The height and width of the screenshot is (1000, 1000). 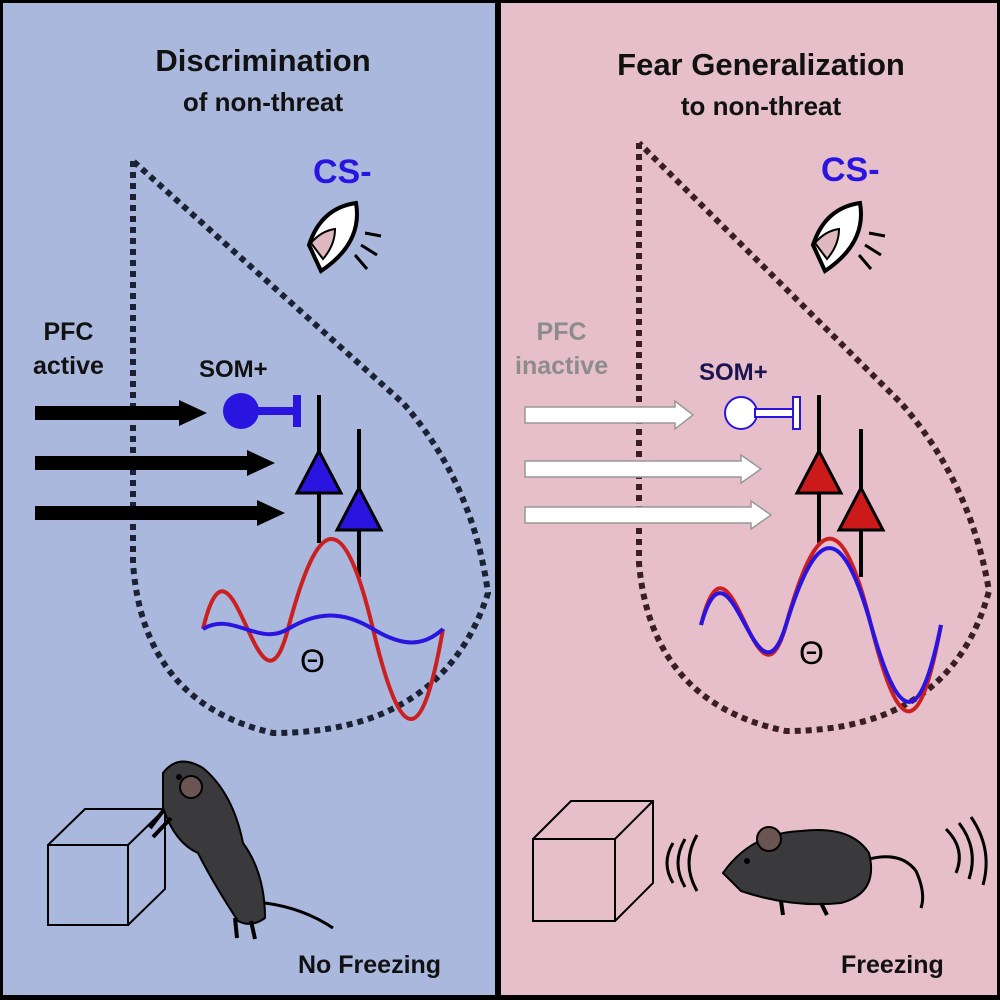 What do you see at coordinates (562, 366) in the screenshot?
I see `pfc-label-line2: inactive` at bounding box center [562, 366].